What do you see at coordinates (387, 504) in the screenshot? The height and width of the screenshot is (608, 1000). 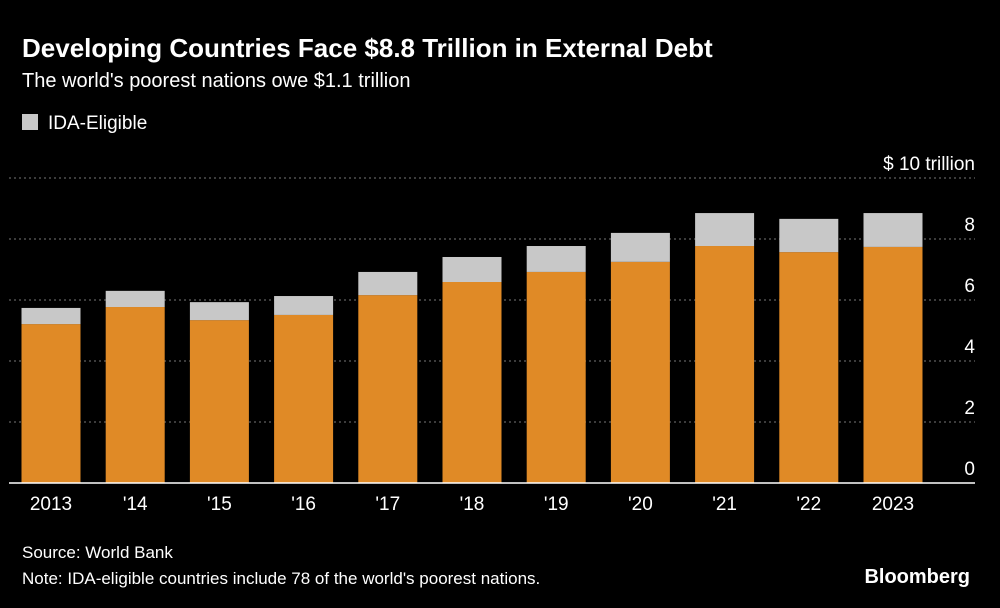 I see `x-tick-label: '17` at bounding box center [387, 504].